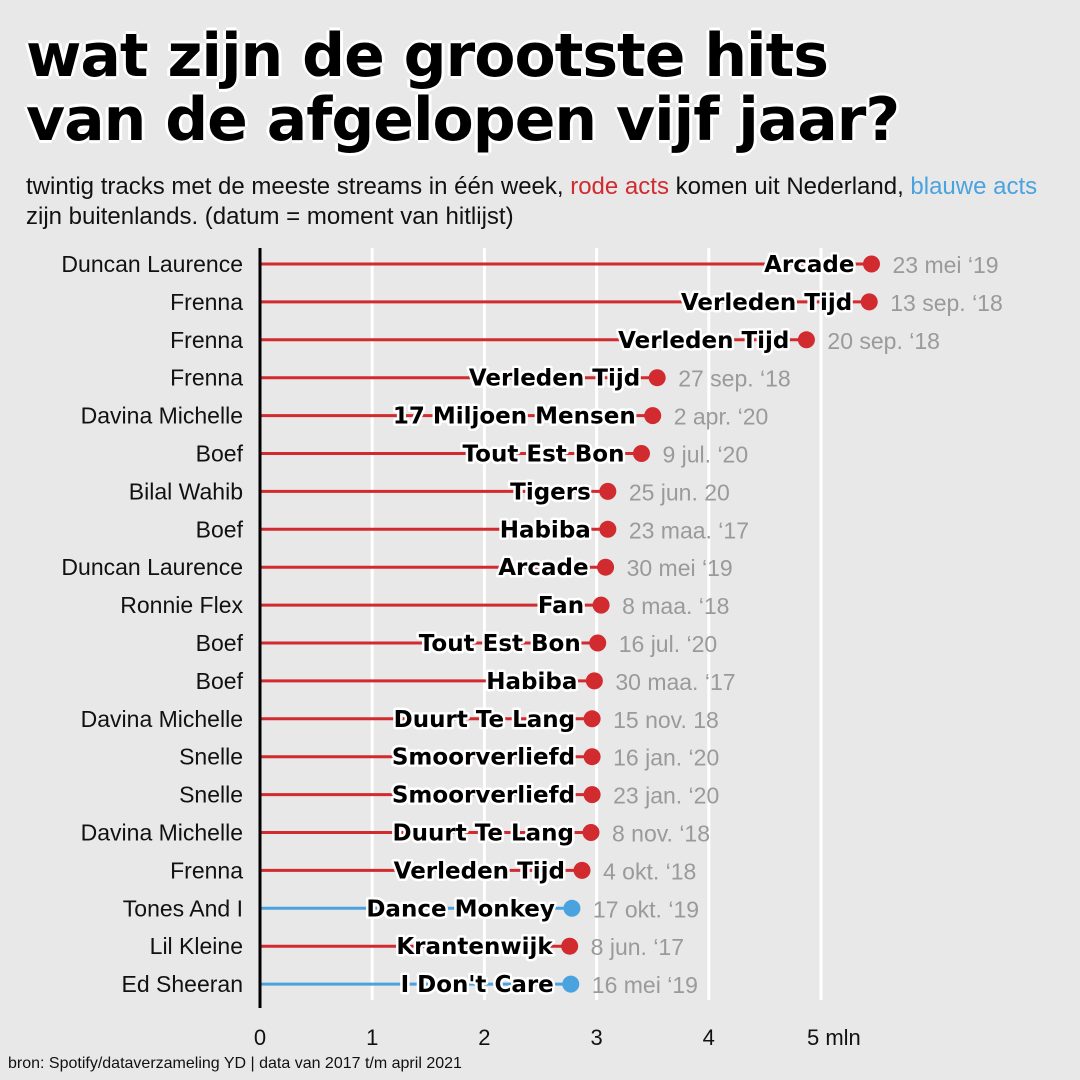 The width and height of the screenshot is (1080, 1080). I want to click on date-label: 27 sep. ‘18, so click(734, 379).